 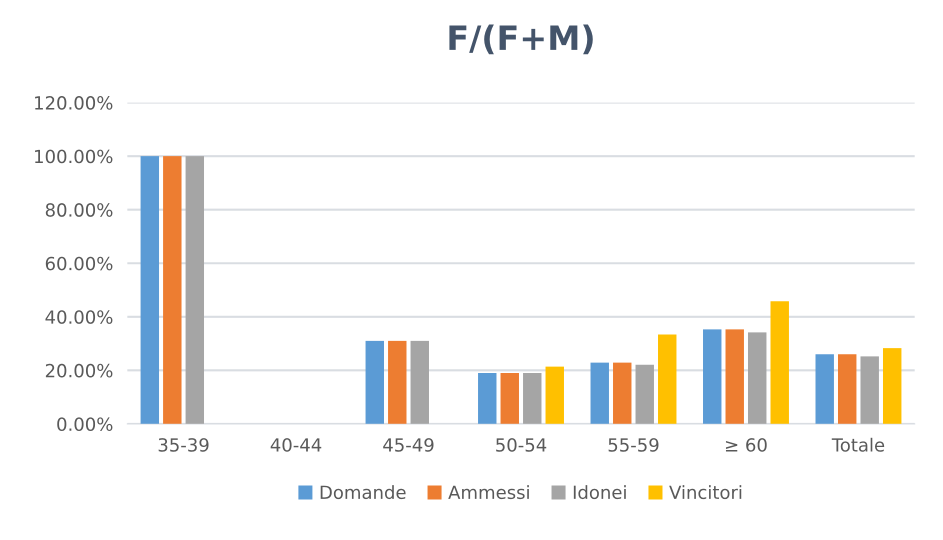 I want to click on legend-label: Idonei, so click(x=600, y=492).